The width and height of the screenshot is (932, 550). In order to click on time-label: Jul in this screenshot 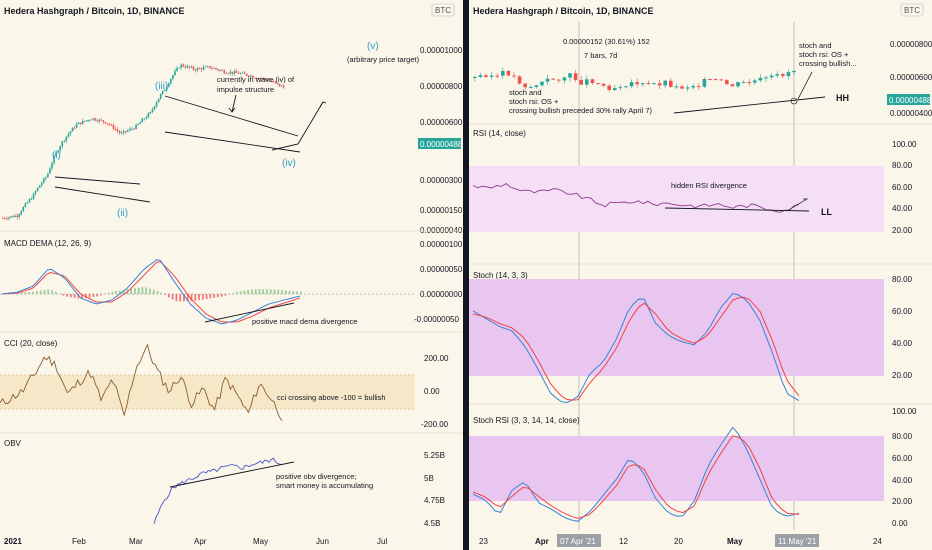, I will do `click(382, 541)`.